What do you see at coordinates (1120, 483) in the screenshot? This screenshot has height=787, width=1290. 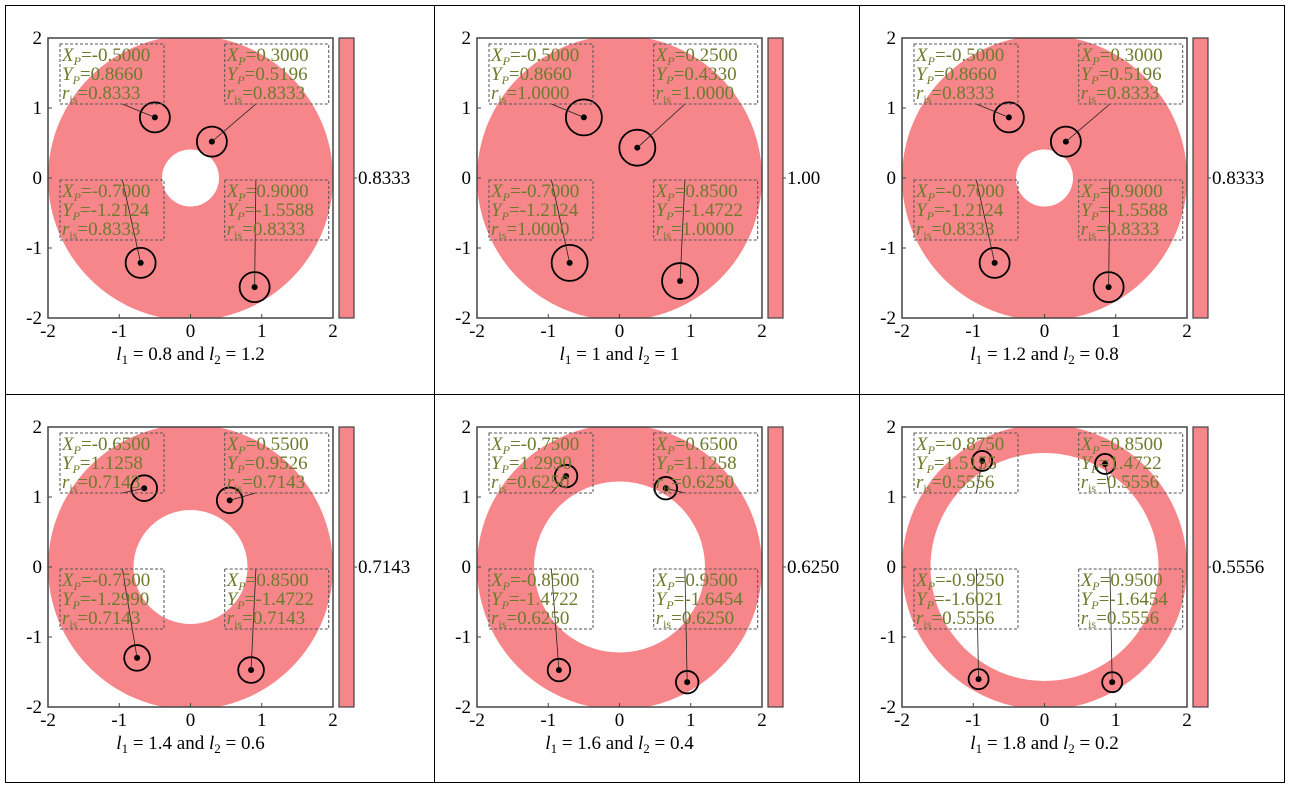 I see `annotation-ris: ris=0.5556` at bounding box center [1120, 483].